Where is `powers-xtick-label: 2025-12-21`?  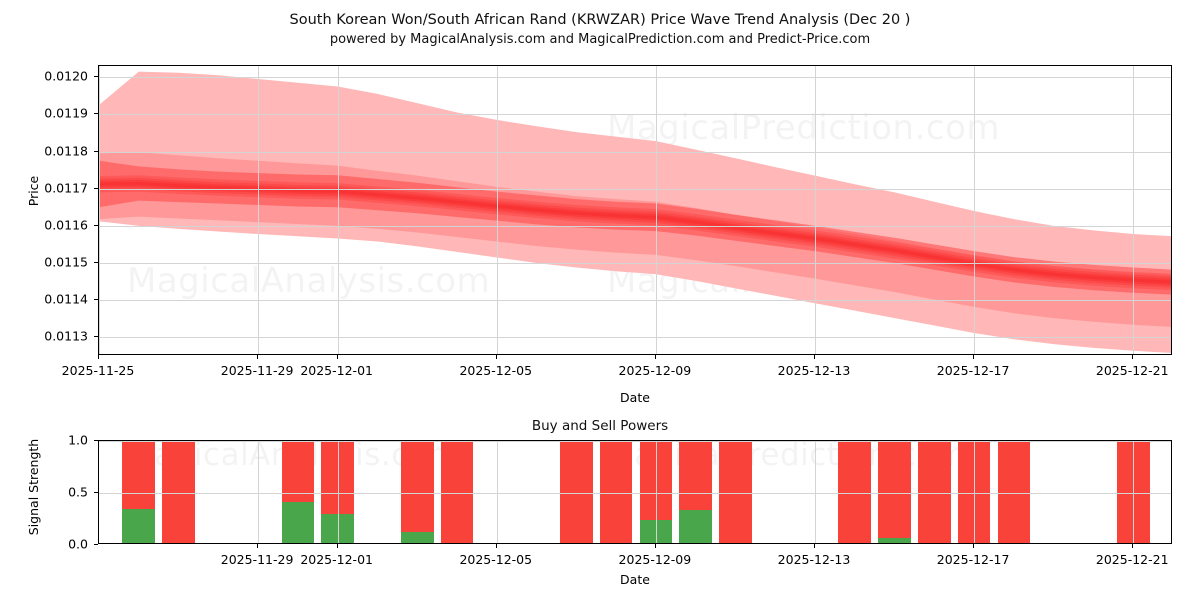
powers-xtick-label: 2025-12-21 is located at coordinates (1132, 559).